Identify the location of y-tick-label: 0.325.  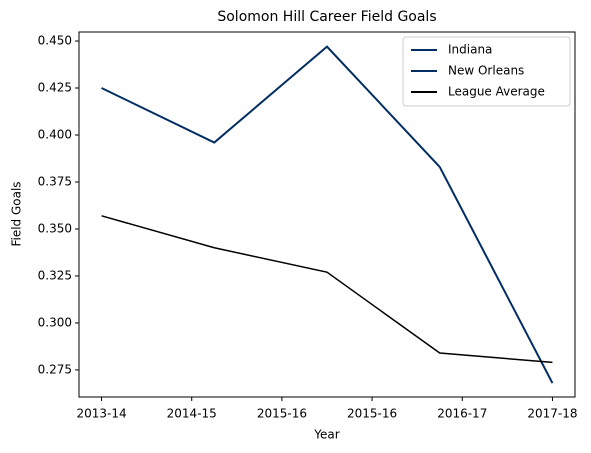
(55, 275).